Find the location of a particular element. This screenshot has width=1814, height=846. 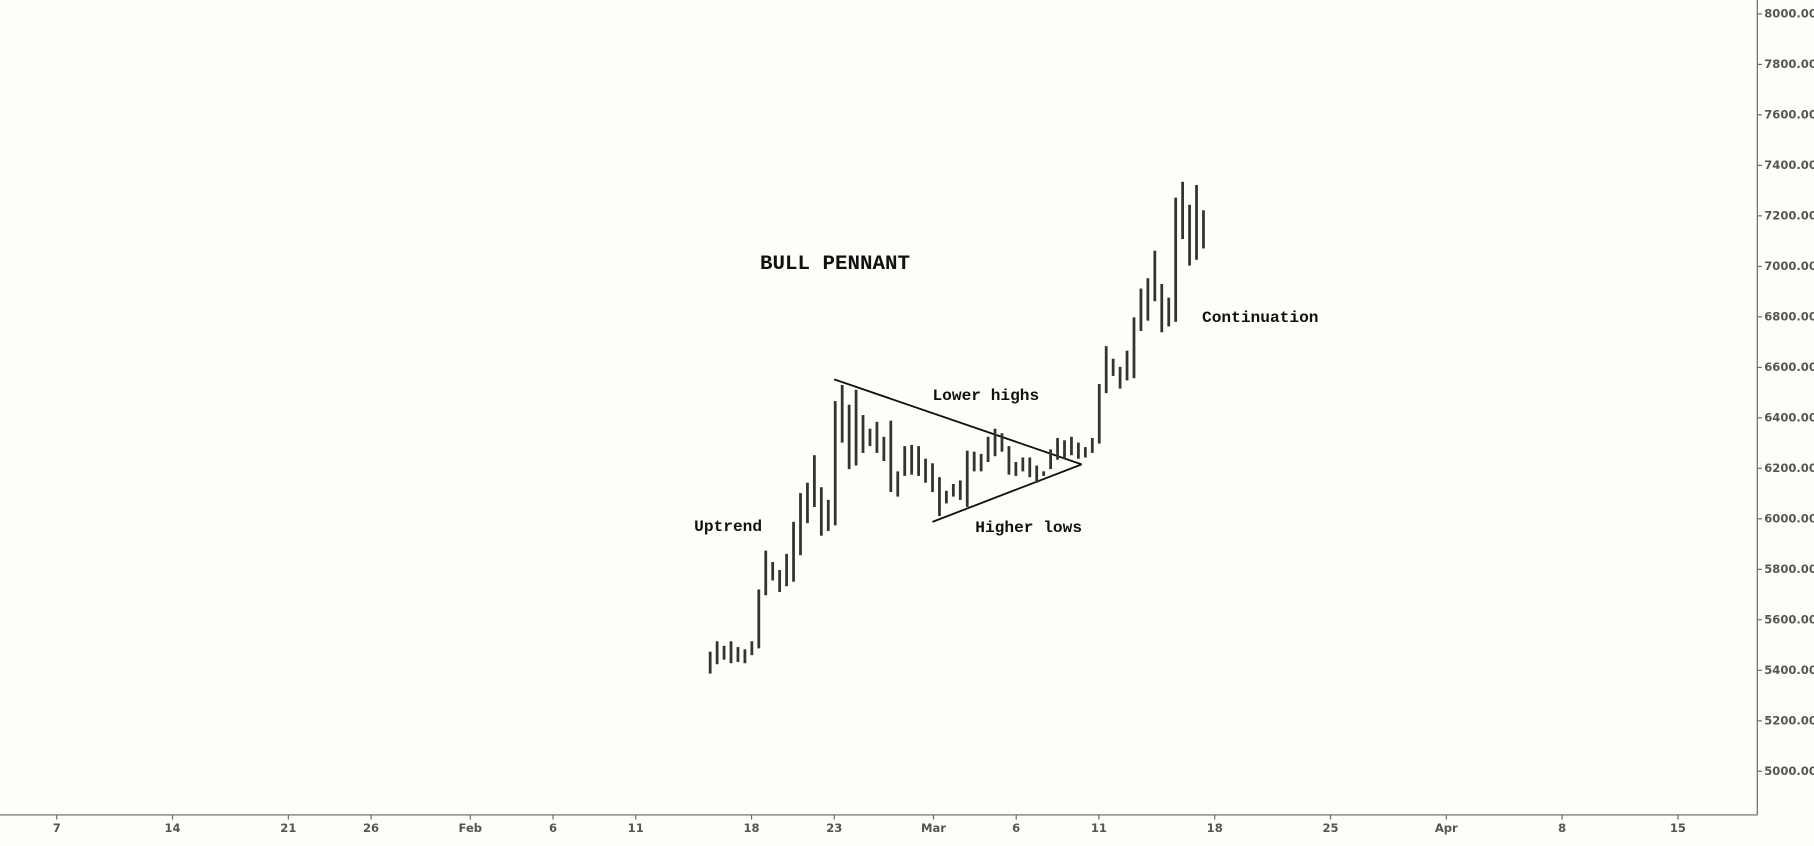

x-tick-label: 15 is located at coordinates (1678, 828).